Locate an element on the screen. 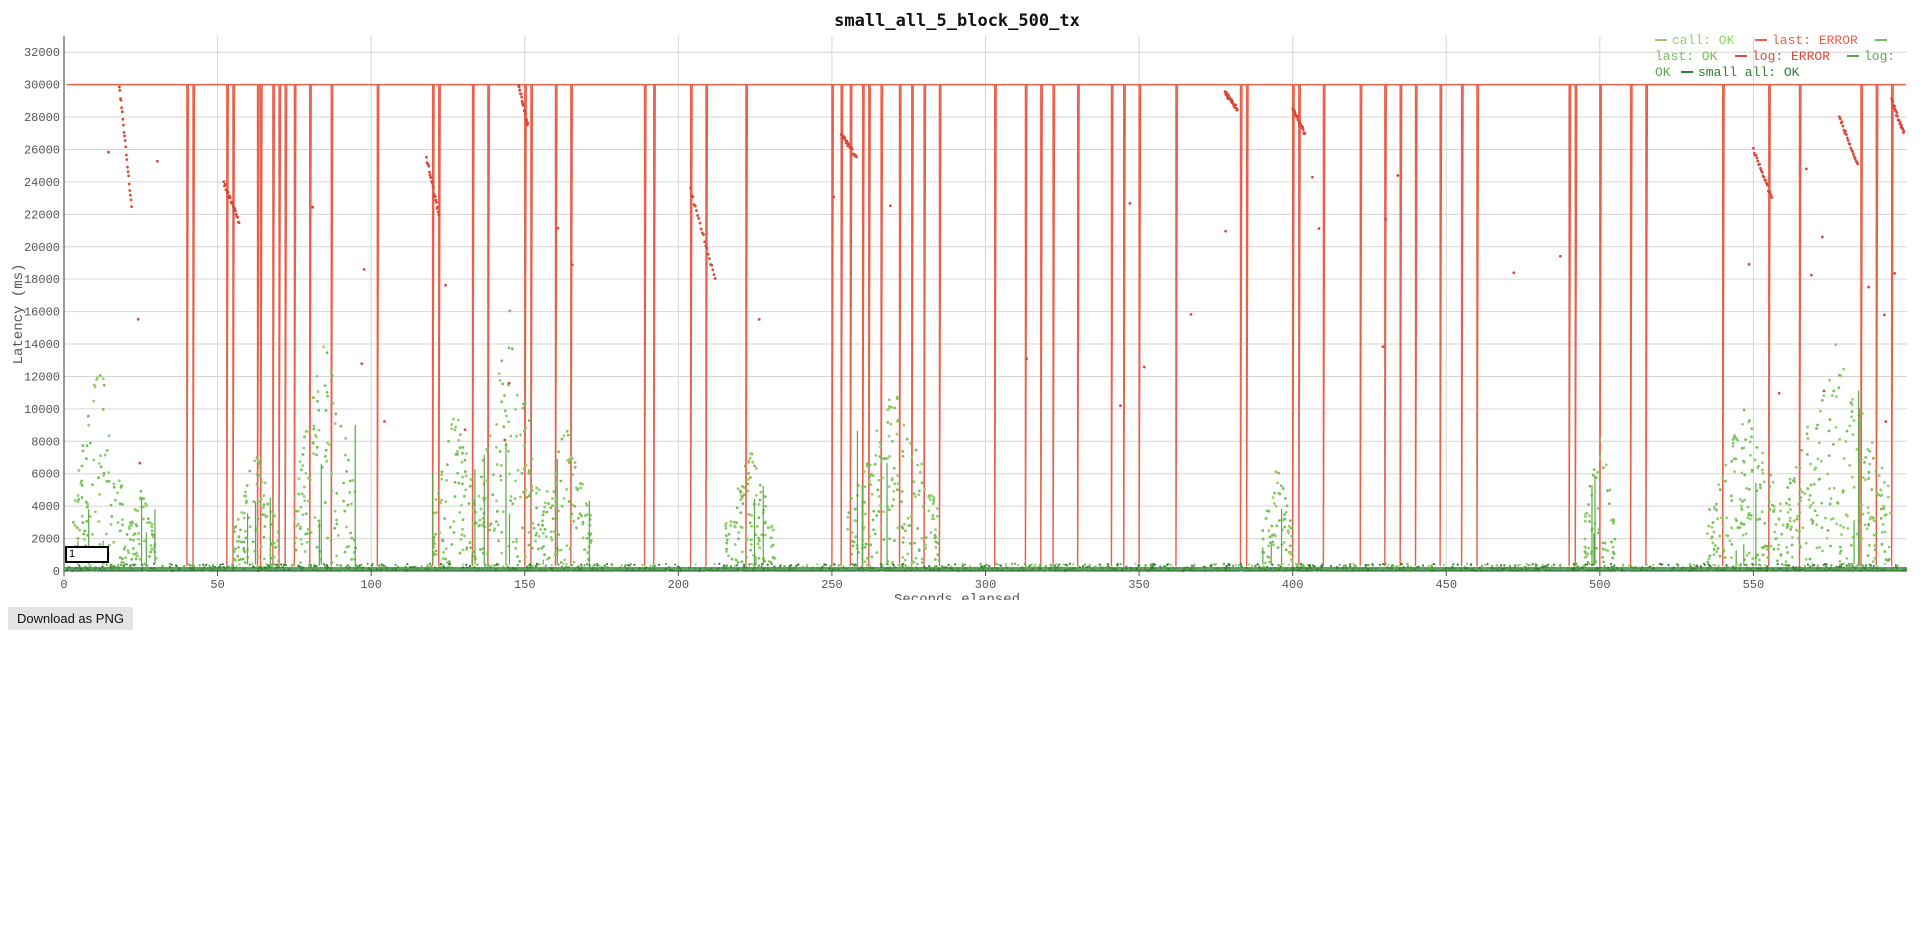  download-png-button: Download as PNG is located at coordinates (70, 618).